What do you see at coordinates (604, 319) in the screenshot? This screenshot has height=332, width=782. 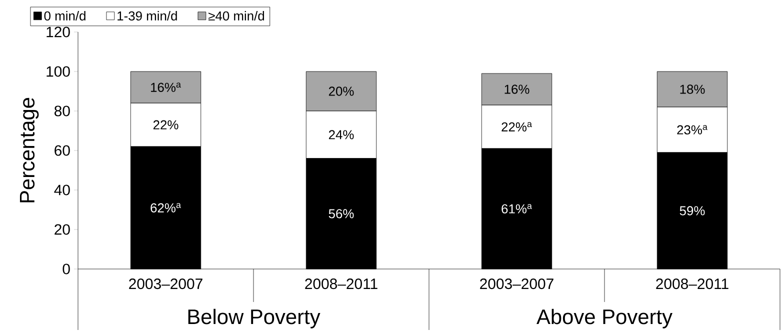 I see `text: Above Poverty` at bounding box center [604, 319].